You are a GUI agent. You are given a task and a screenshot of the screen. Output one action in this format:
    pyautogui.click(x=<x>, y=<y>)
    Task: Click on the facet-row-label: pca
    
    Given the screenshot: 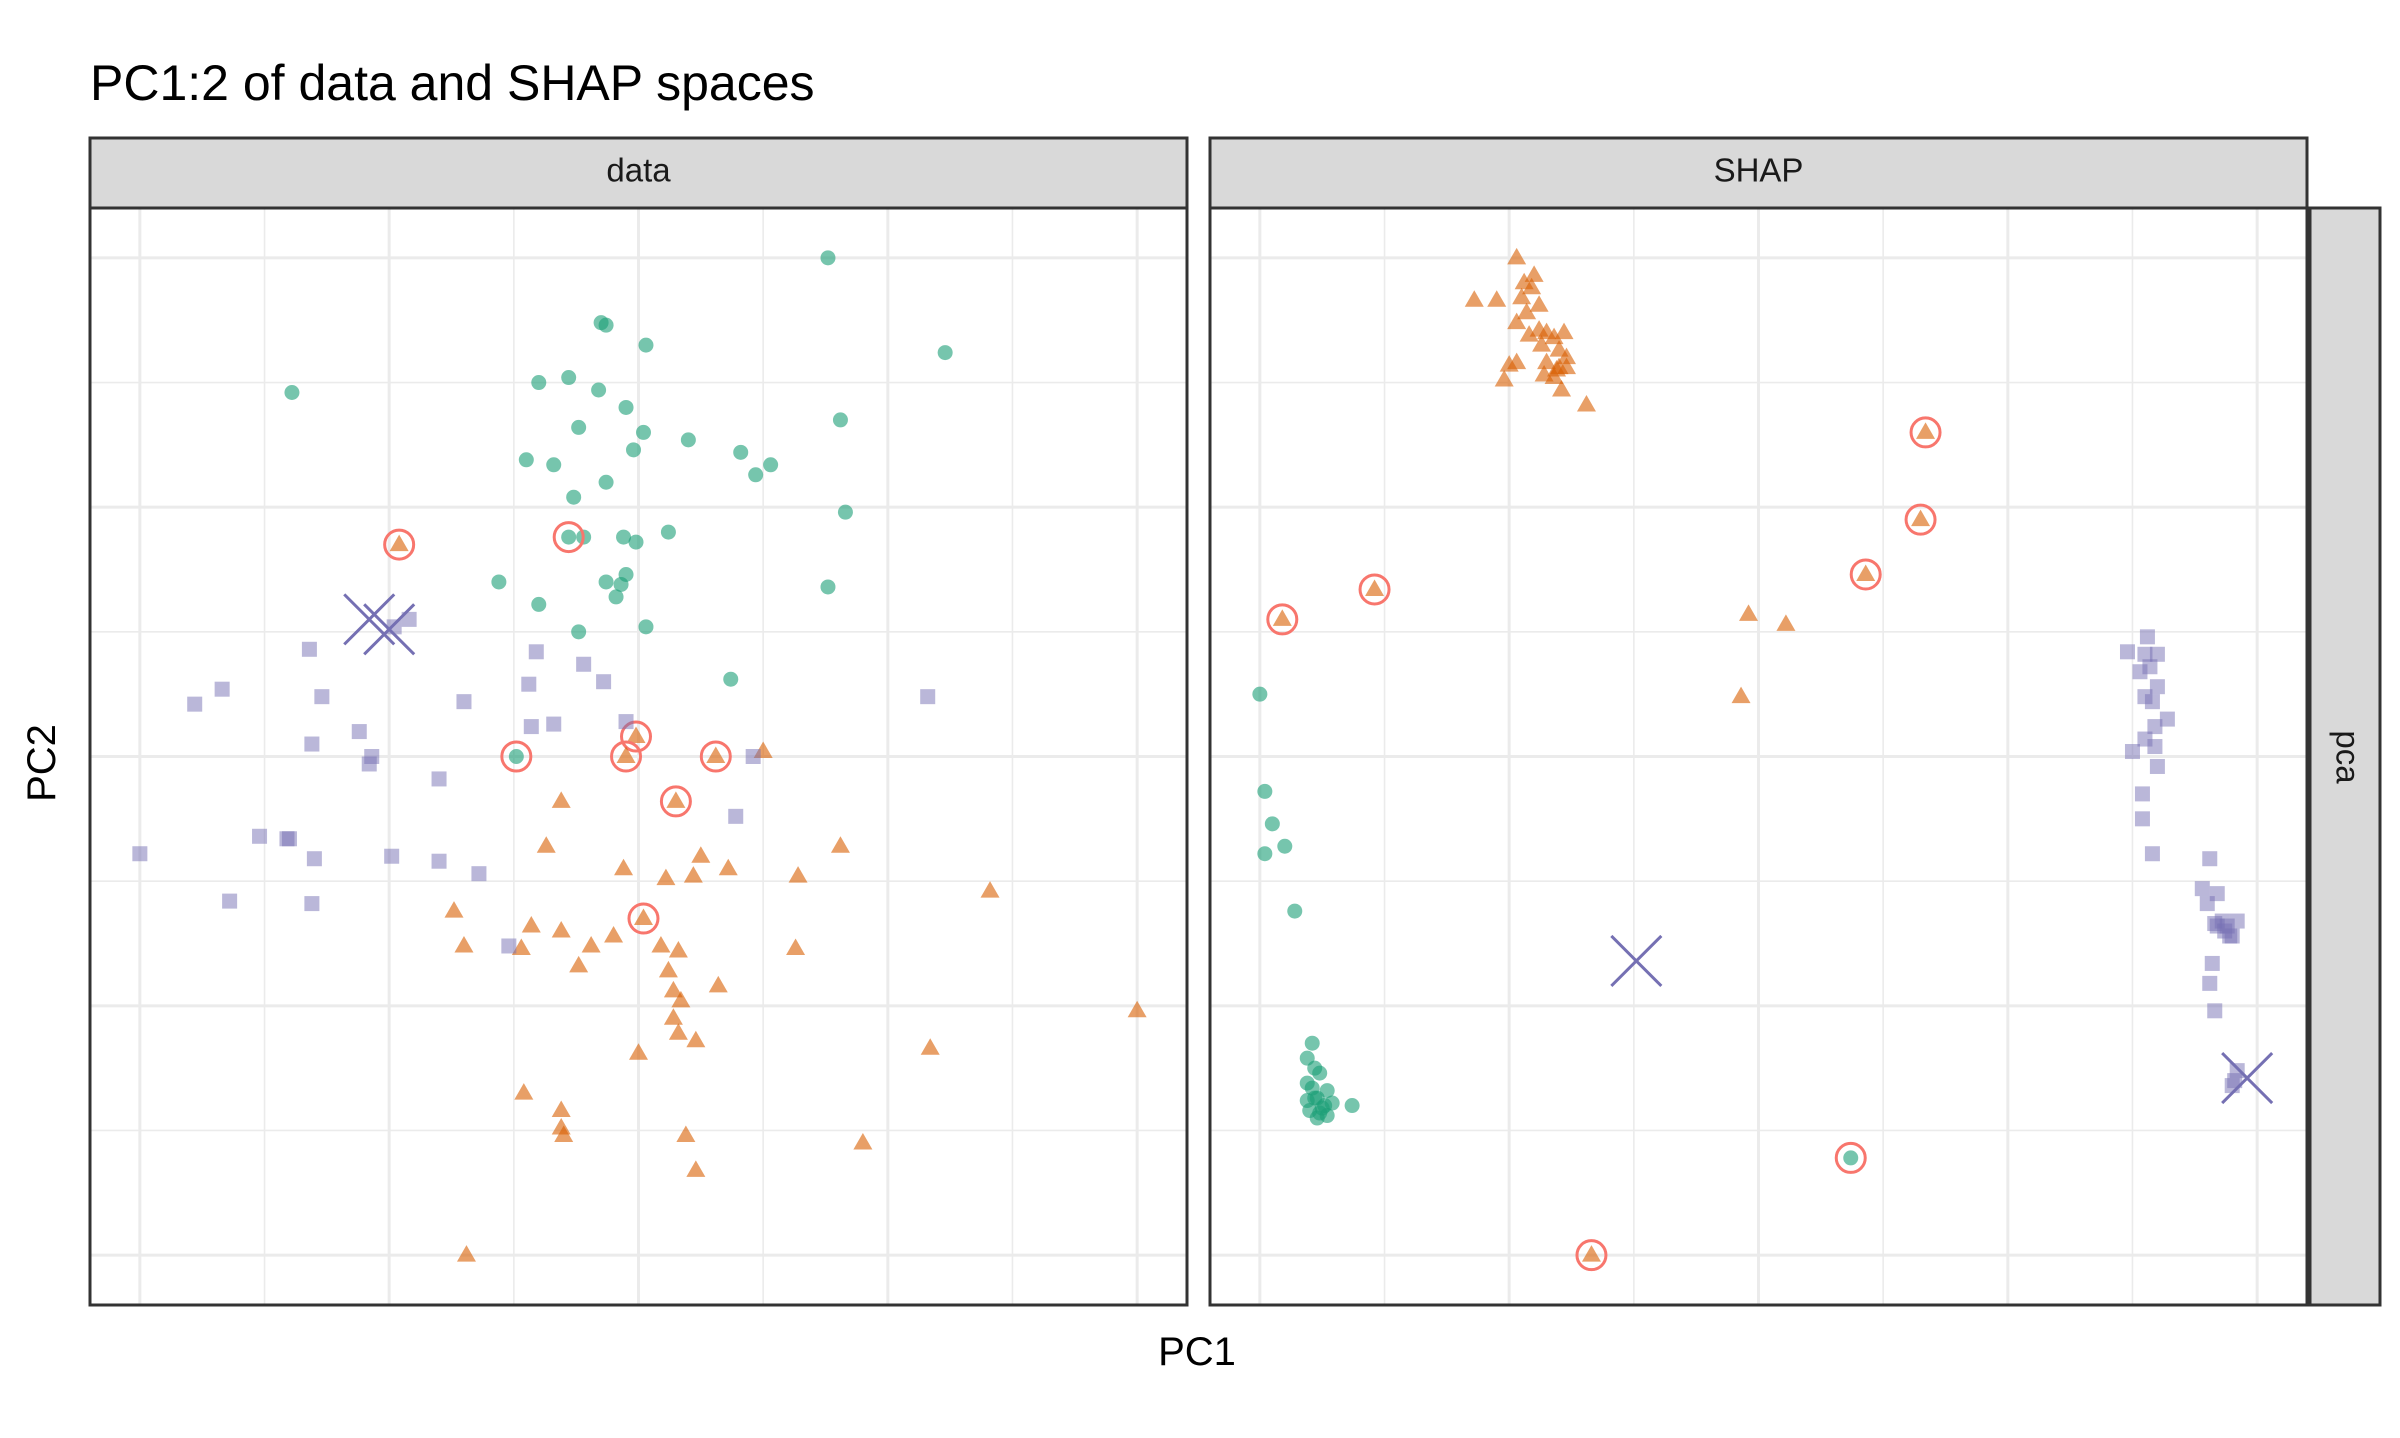 What is the action you would take?
    pyautogui.click(x=2347, y=757)
    